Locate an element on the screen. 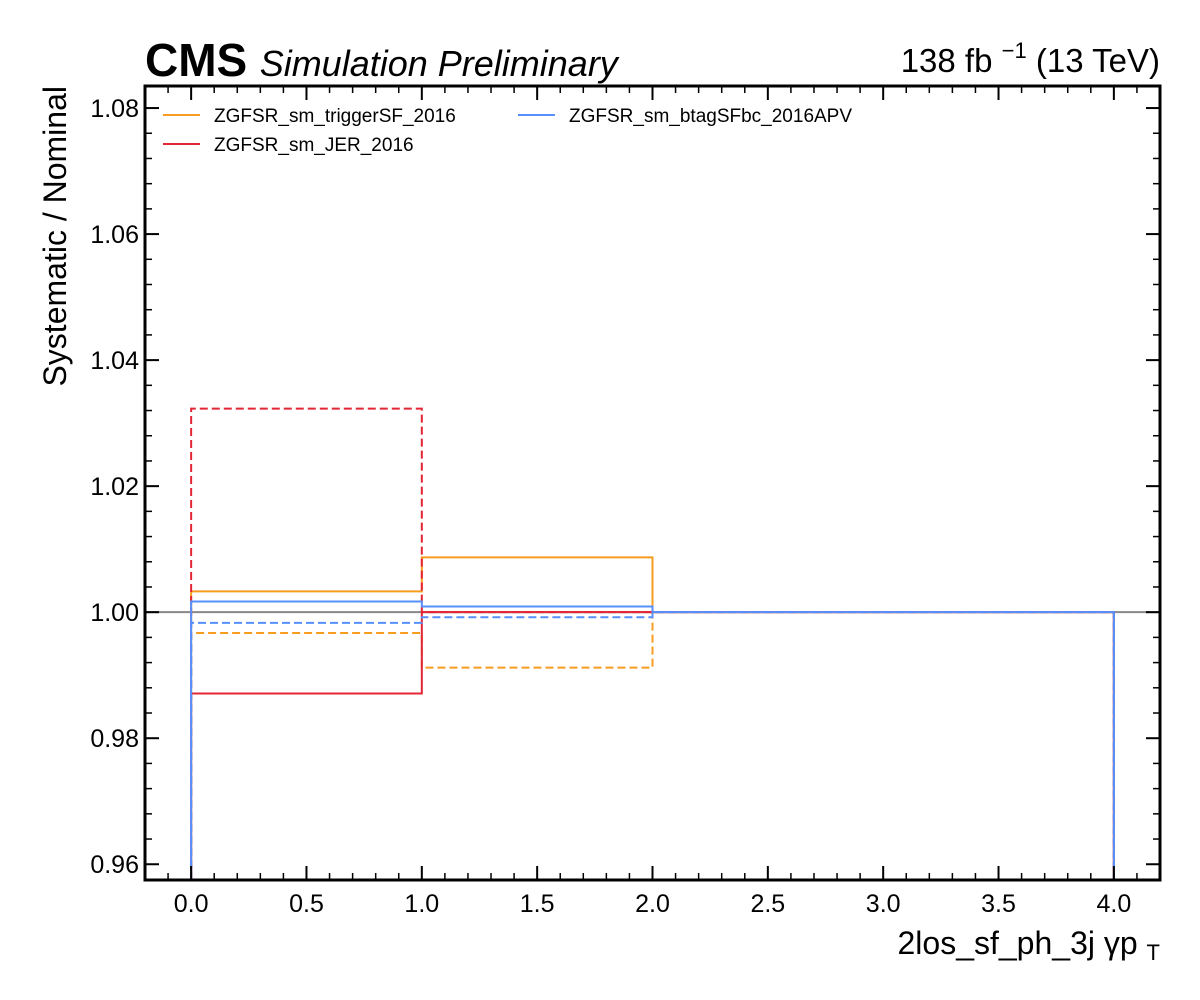  cms-label: CMS Simulation Preliminary is located at coordinates (382, 60).